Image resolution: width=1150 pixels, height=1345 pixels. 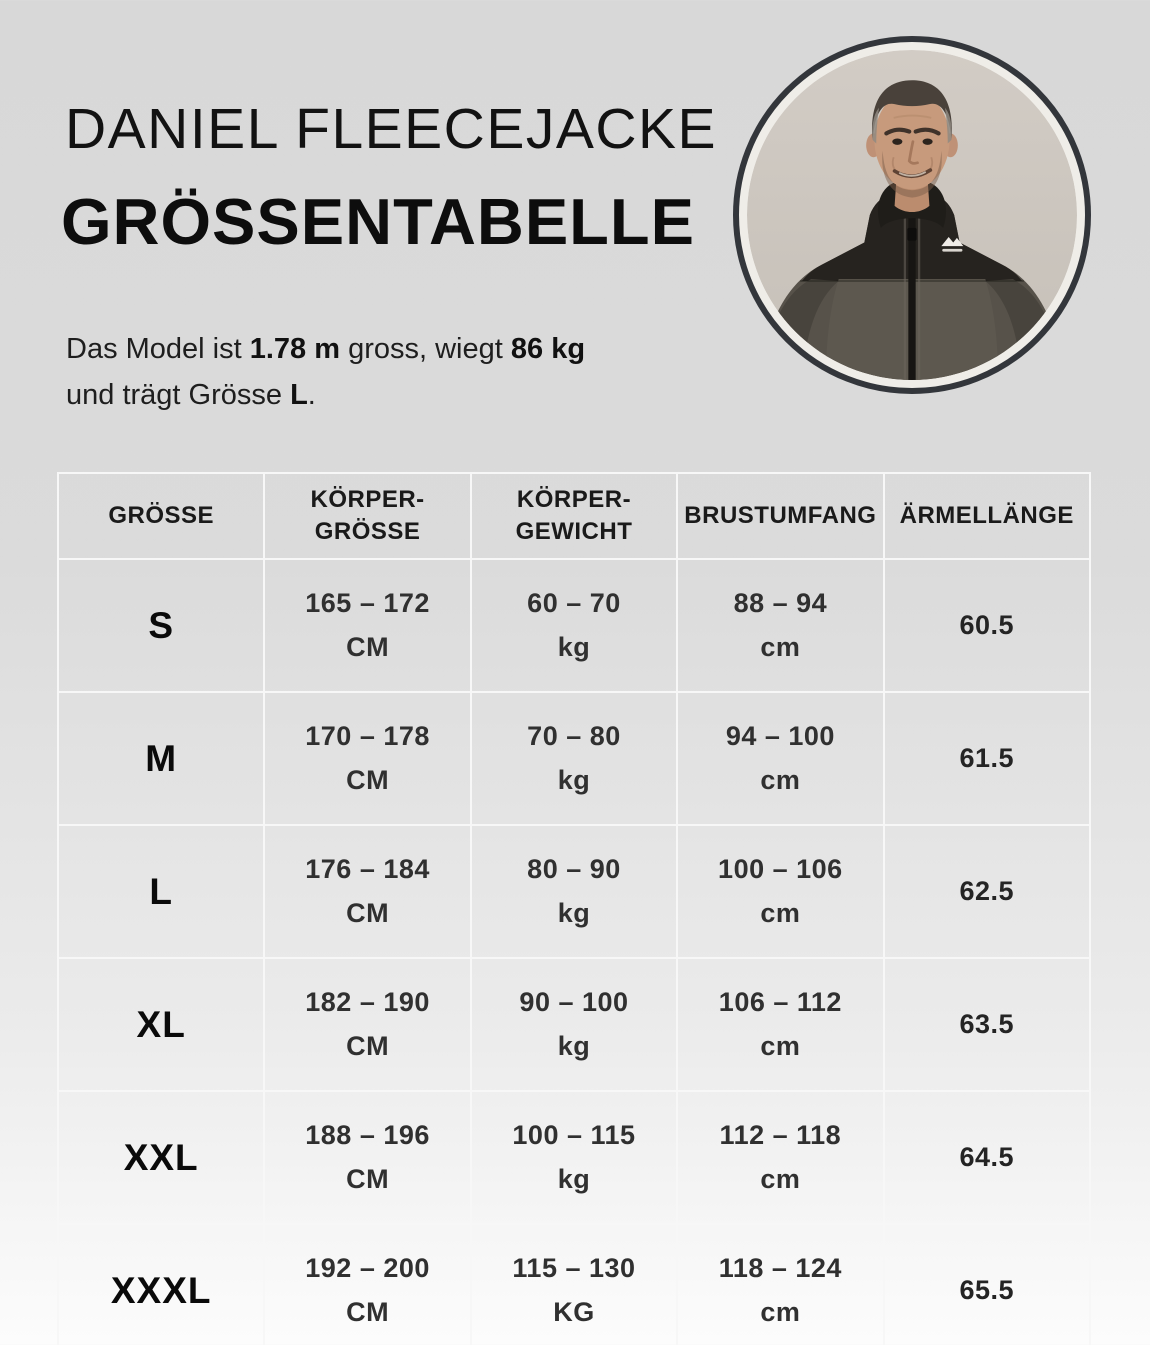 What do you see at coordinates (367, 1024) in the screenshot?
I see `body-height-cell: 182 – 190 CM` at bounding box center [367, 1024].